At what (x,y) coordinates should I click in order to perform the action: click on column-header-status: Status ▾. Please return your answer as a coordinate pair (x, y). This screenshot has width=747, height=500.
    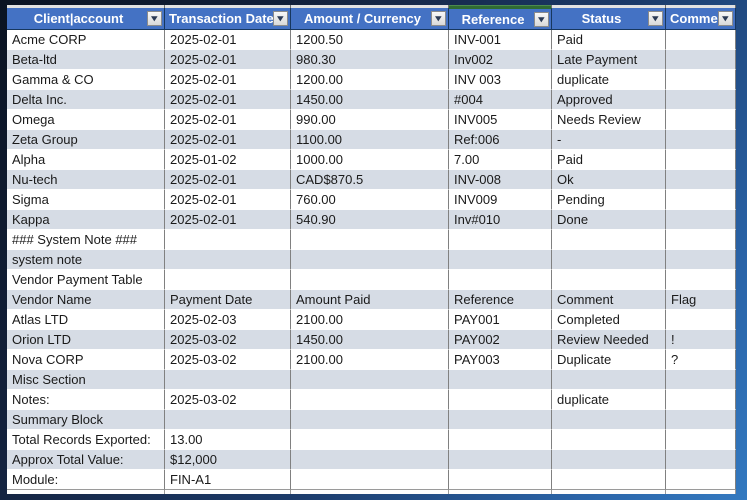
    Looking at the image, I should click on (609, 19).